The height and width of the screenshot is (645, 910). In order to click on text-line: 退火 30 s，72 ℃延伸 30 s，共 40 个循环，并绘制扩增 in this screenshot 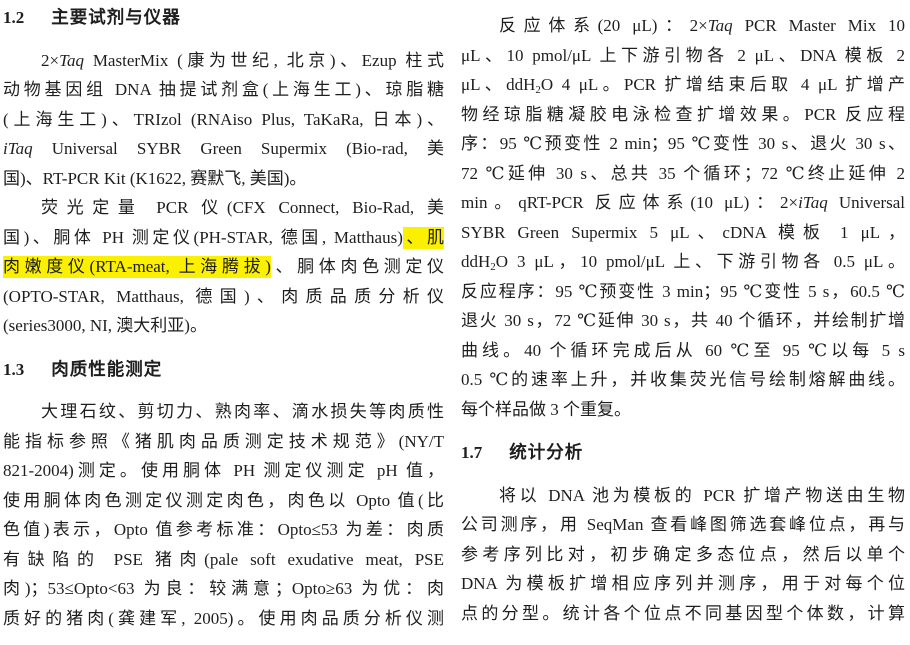, I will do `click(683, 321)`.